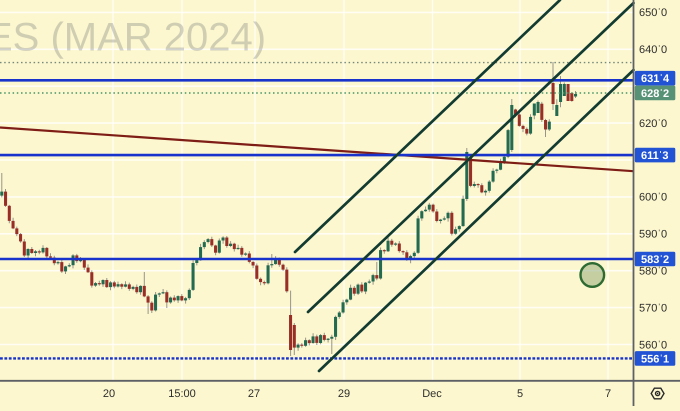  Describe the element at coordinates (254, 394) in the screenshot. I see `svg-text: 27` at that location.